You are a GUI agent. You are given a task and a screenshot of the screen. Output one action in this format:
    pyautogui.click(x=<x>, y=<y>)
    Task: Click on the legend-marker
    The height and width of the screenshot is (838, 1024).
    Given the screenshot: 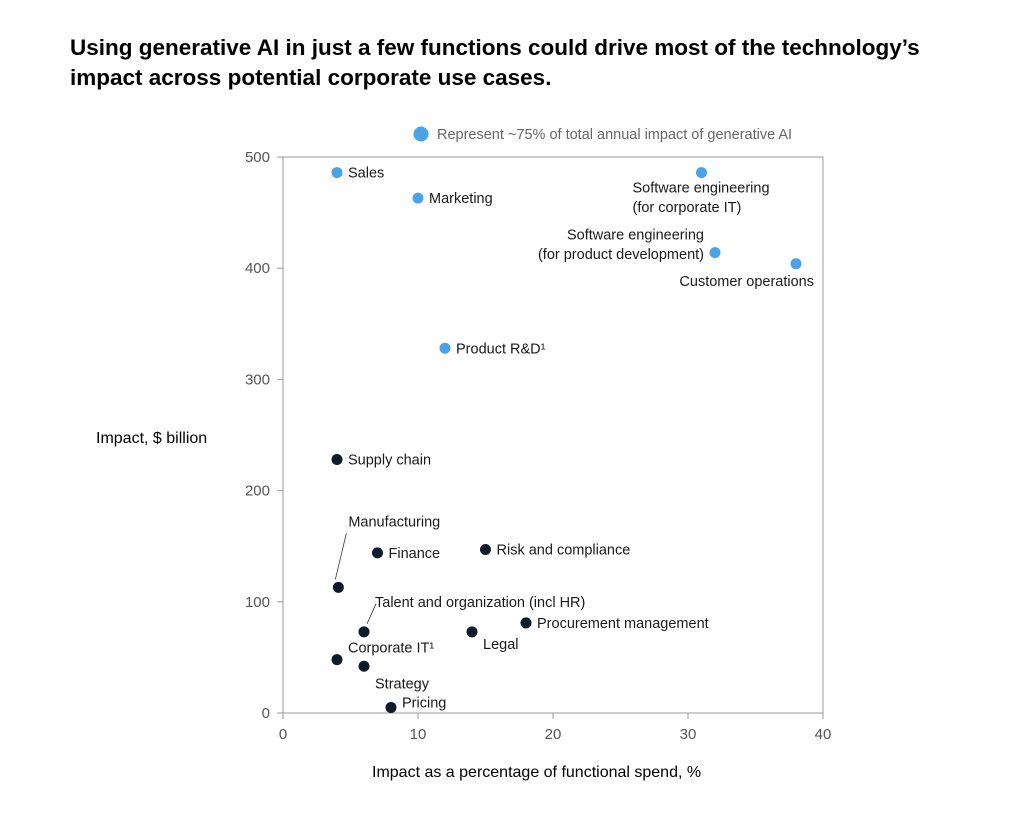 What is the action you would take?
    pyautogui.click(x=421, y=134)
    